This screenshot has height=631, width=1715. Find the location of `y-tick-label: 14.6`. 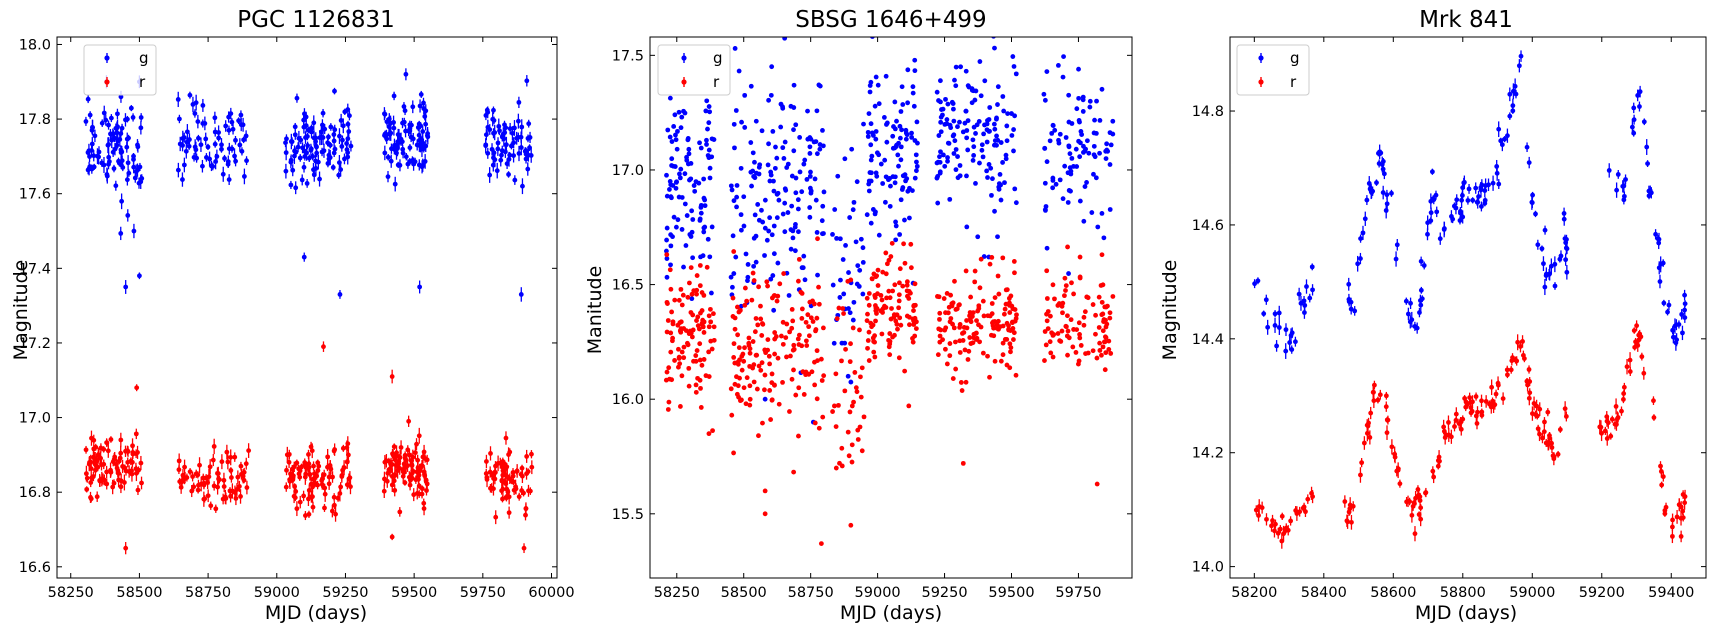

y-tick-label: 14.6 is located at coordinates (1208, 226).